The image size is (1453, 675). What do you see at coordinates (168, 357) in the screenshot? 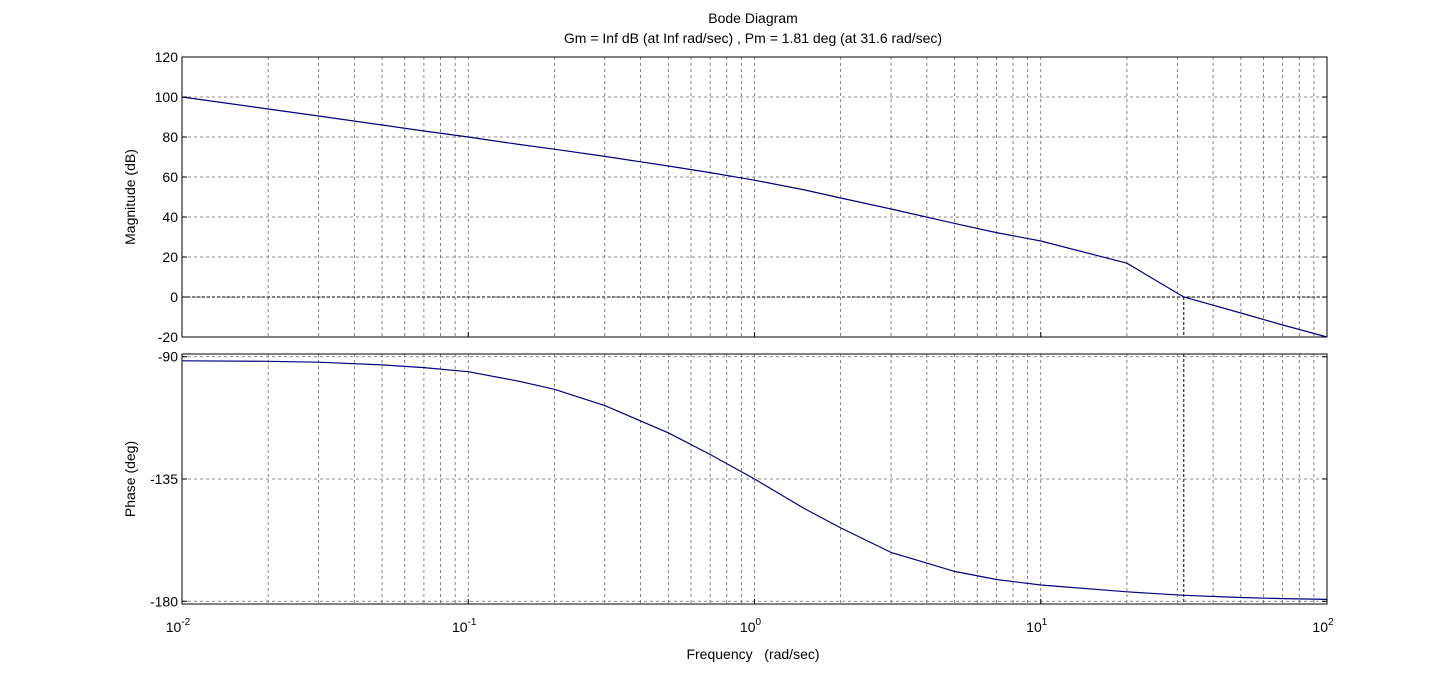
I see `y-tick-label: -90` at bounding box center [168, 357].